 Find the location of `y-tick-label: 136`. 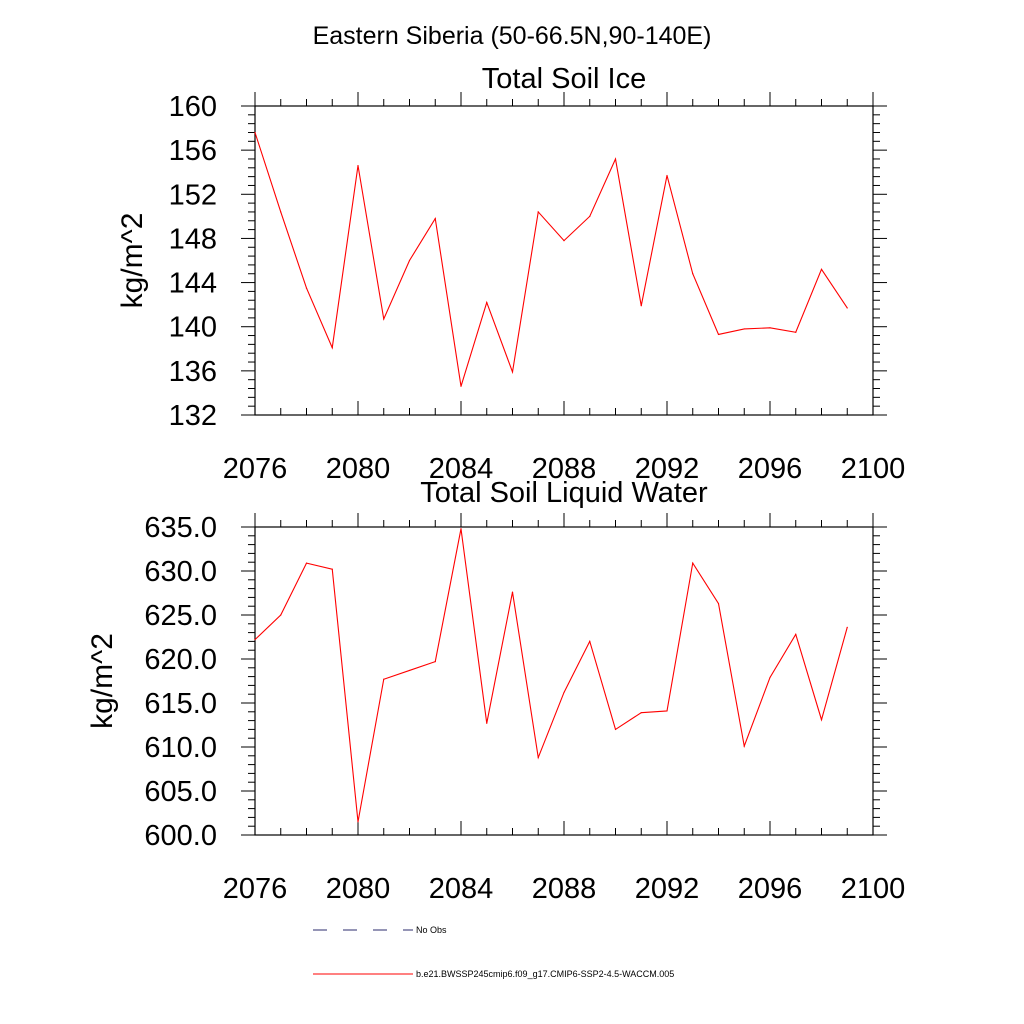

y-tick-label: 136 is located at coordinates (193, 372).